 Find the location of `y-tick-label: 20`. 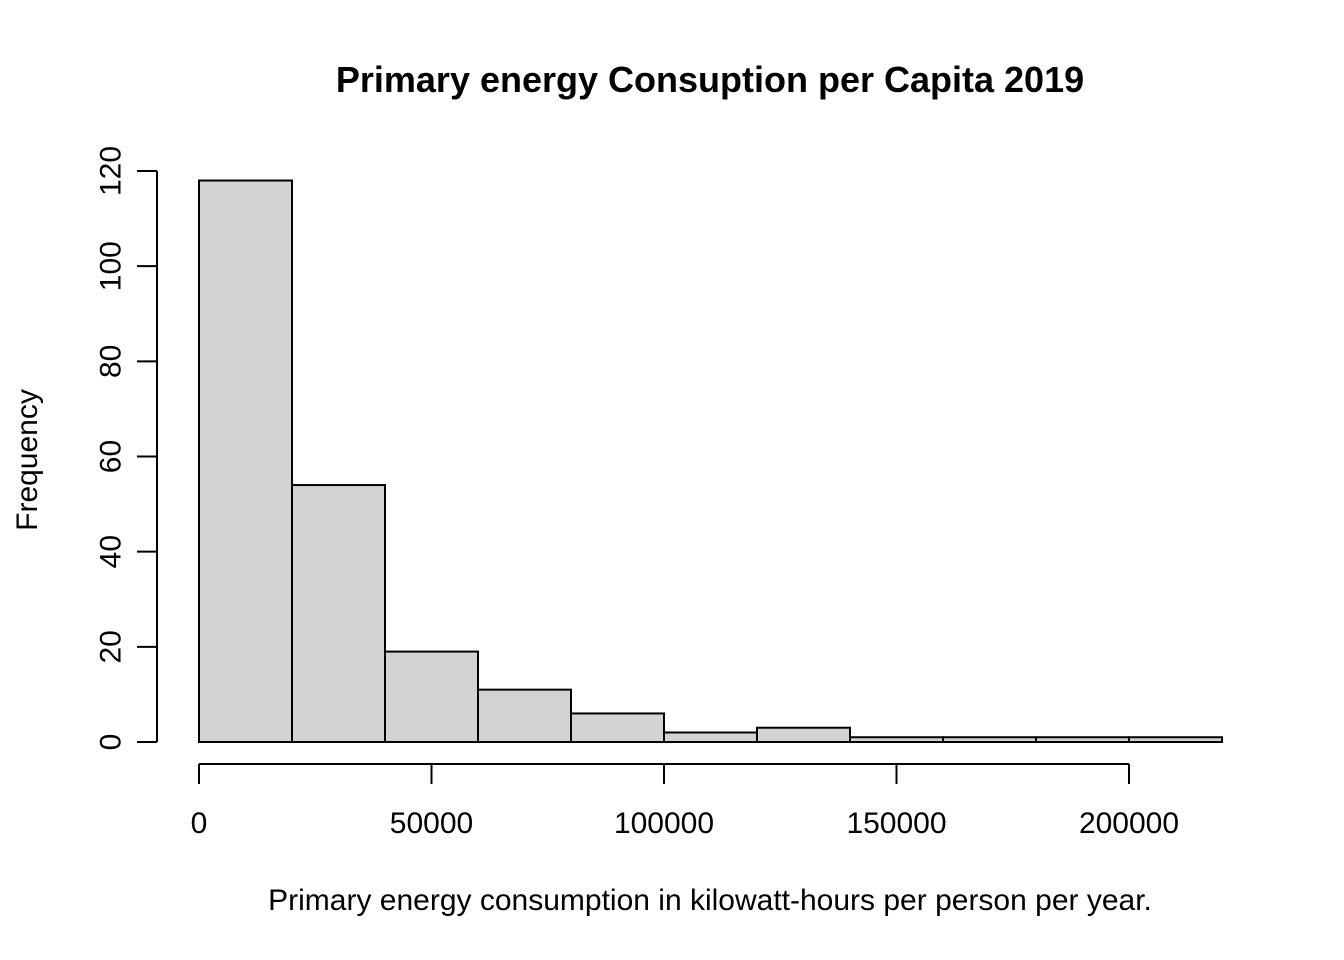

y-tick-label: 20 is located at coordinates (111, 646).